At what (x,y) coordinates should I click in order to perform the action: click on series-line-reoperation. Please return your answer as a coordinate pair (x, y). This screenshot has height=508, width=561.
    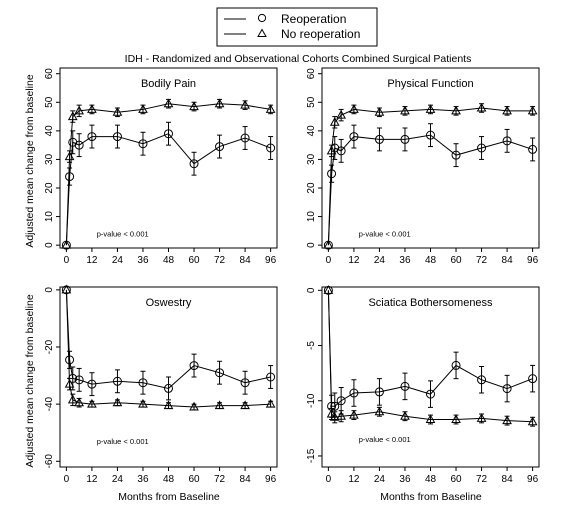
    Looking at the image, I should click on (168, 189).